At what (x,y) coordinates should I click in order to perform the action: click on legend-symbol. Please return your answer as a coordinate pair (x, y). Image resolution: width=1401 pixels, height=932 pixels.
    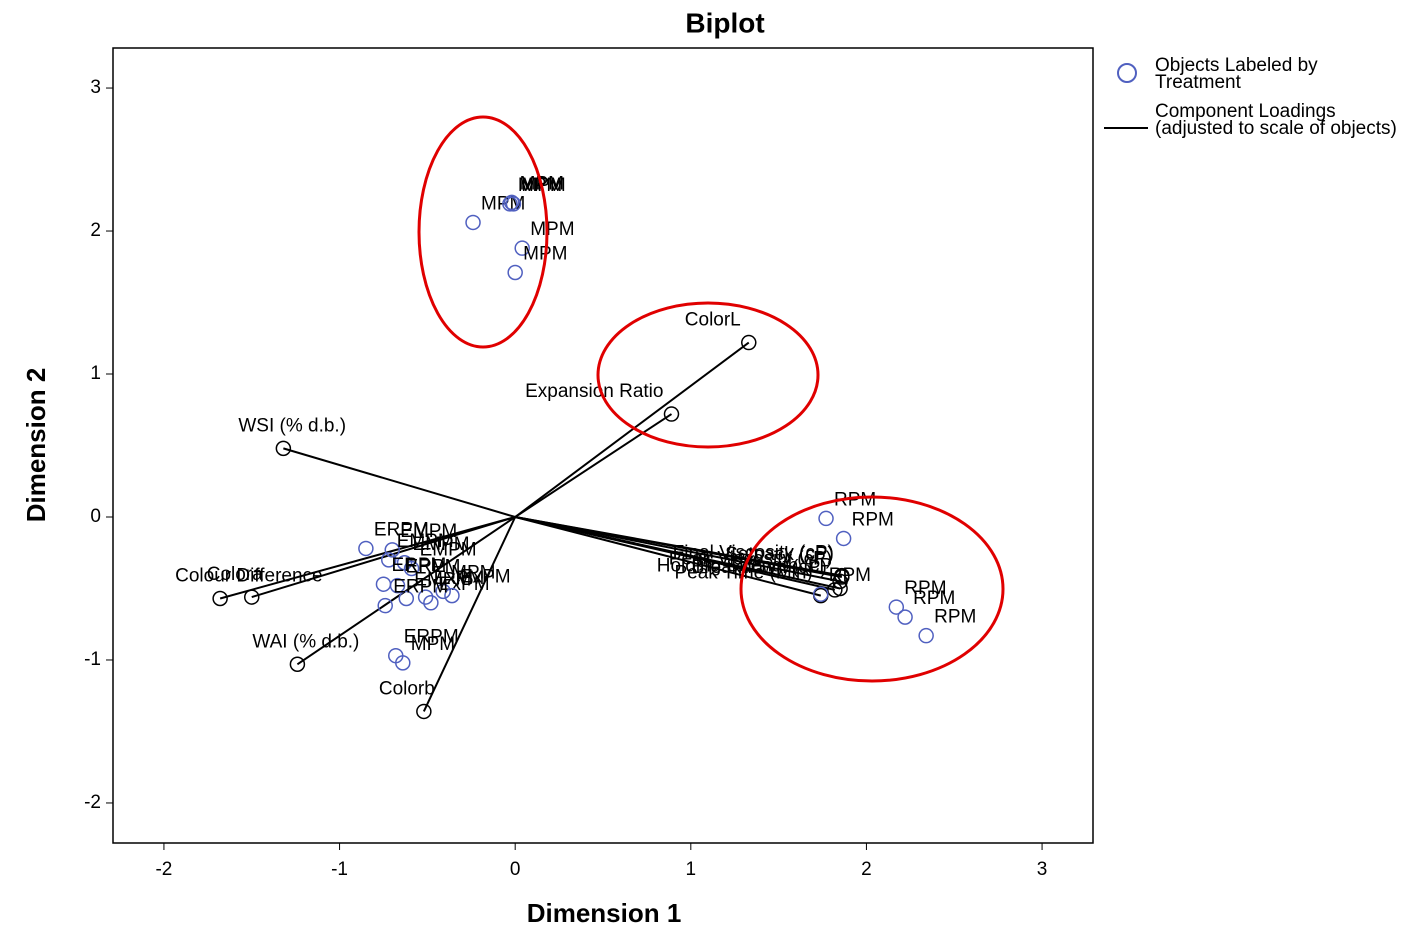
    Looking at the image, I should click on (1127, 73).